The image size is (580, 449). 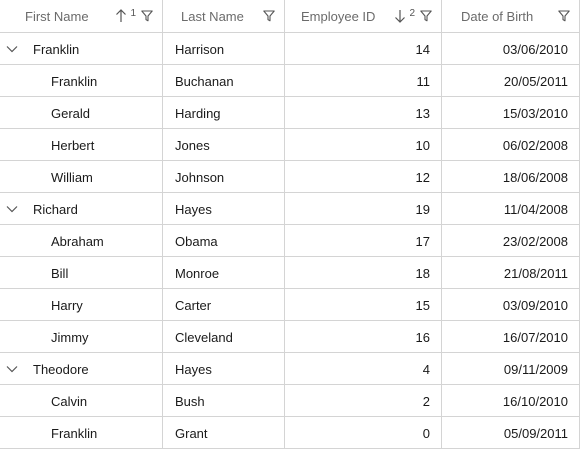 I want to click on parent-row: Theodore Hayes 4 09/11/2009, so click(x=289, y=369).